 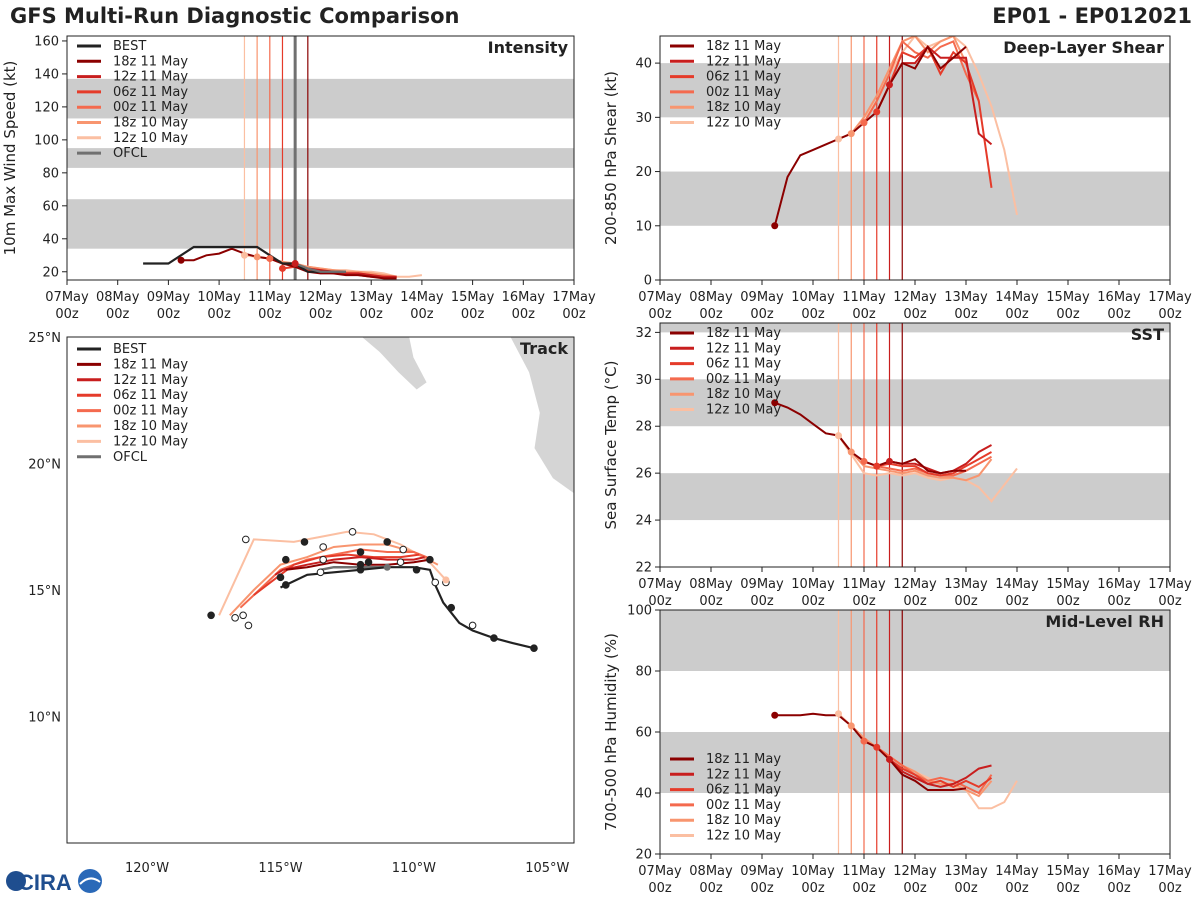 I want to click on legend-label: 06z 11 May, so click(x=743, y=77).